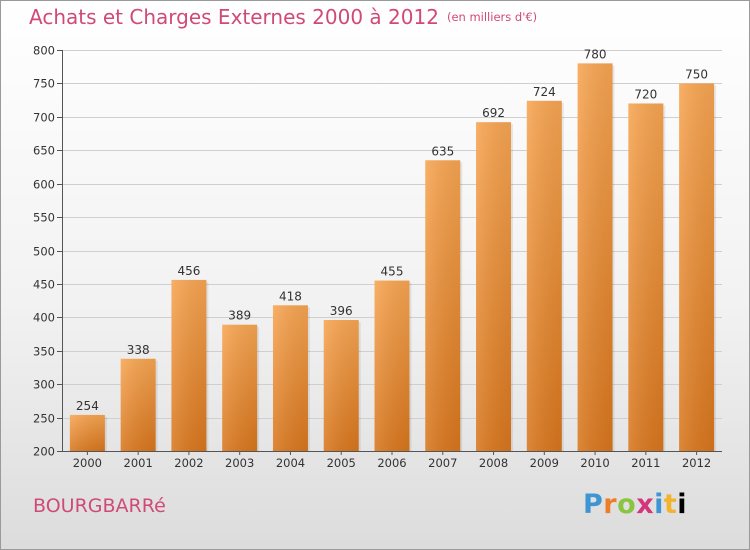 The height and width of the screenshot is (550, 750). What do you see at coordinates (492, 17) in the screenshot?
I see `chart-subtitle: (en milliers d'€)` at bounding box center [492, 17].